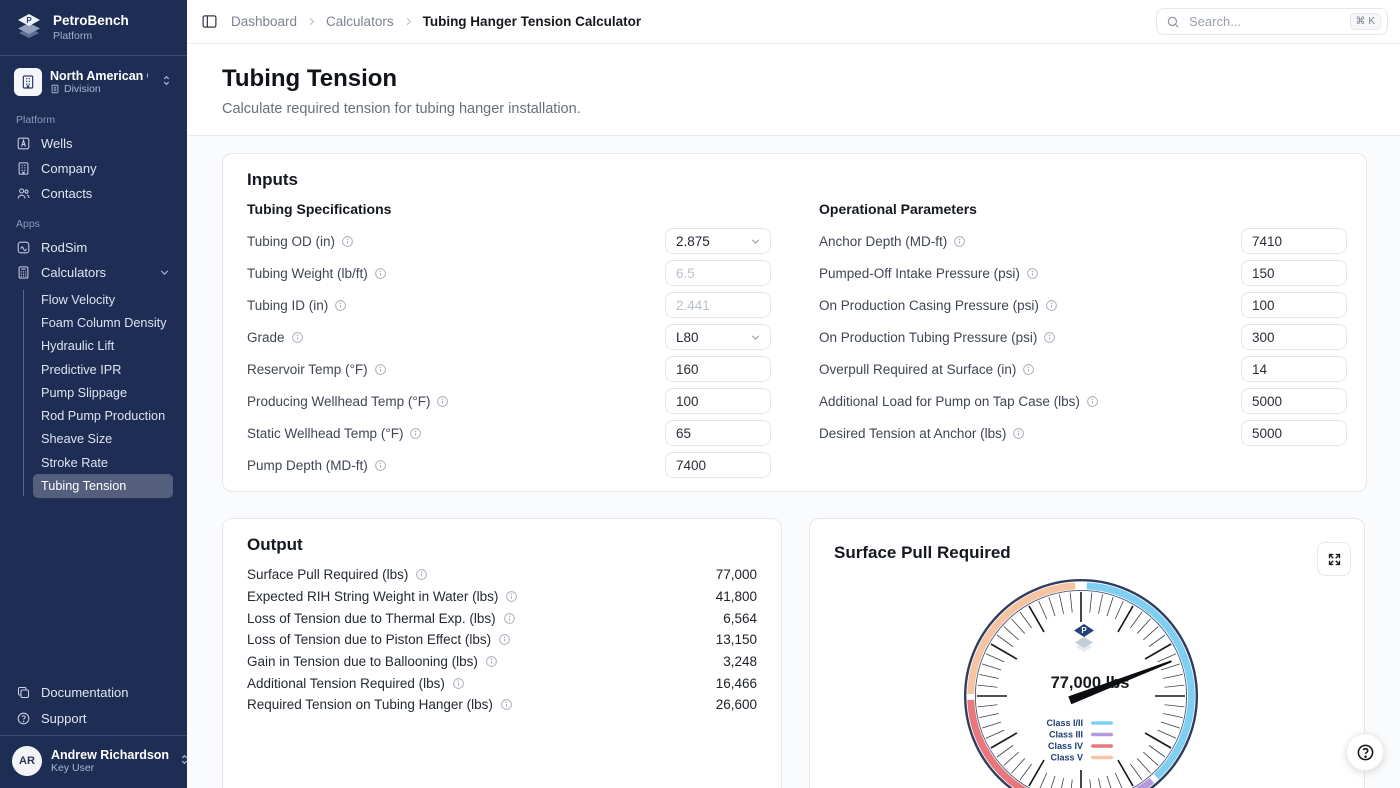 The height and width of the screenshot is (788, 1400). What do you see at coordinates (103, 486) in the screenshot?
I see `sidebar-item-tubing-tension: Tubing Tension` at bounding box center [103, 486].